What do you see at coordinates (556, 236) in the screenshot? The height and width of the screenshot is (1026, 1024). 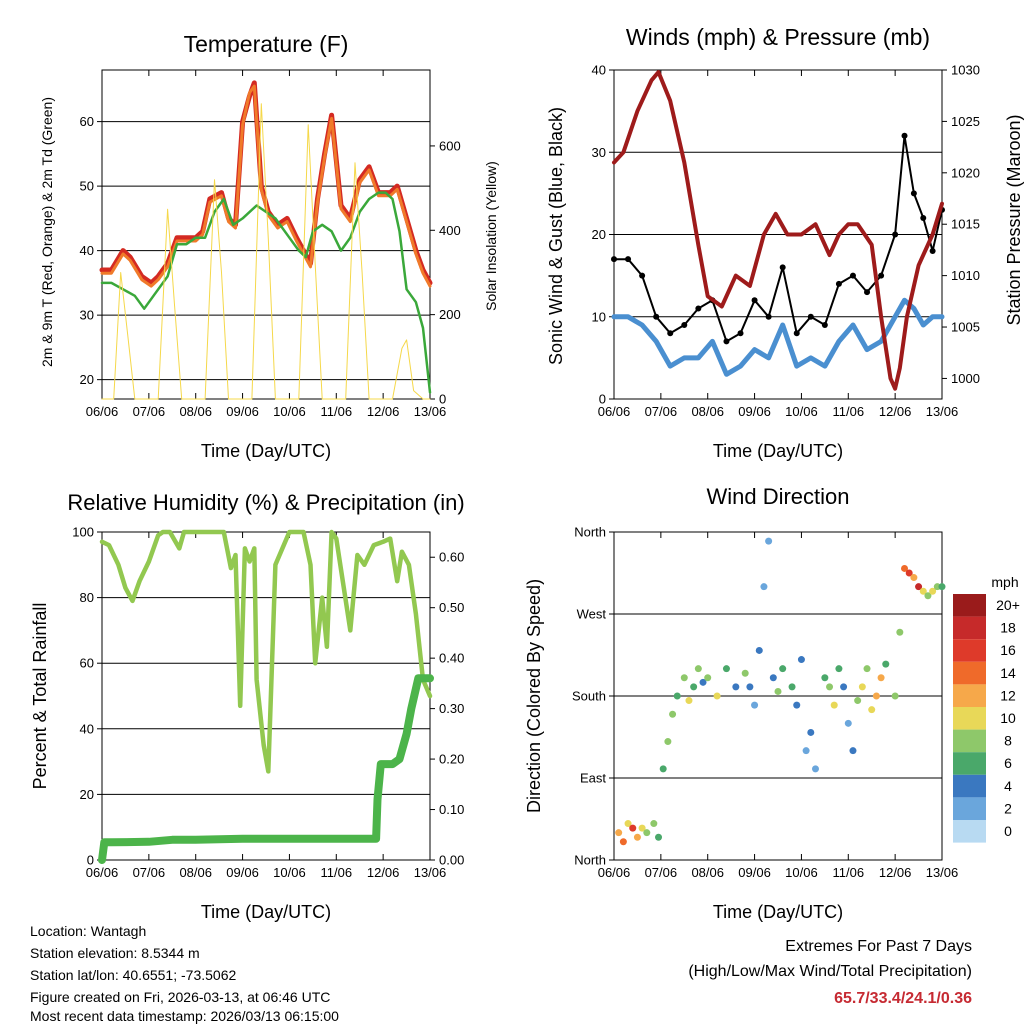 I see `winds-y-label: Sonic Wind & Gust (Blue, Black)` at bounding box center [556, 236].